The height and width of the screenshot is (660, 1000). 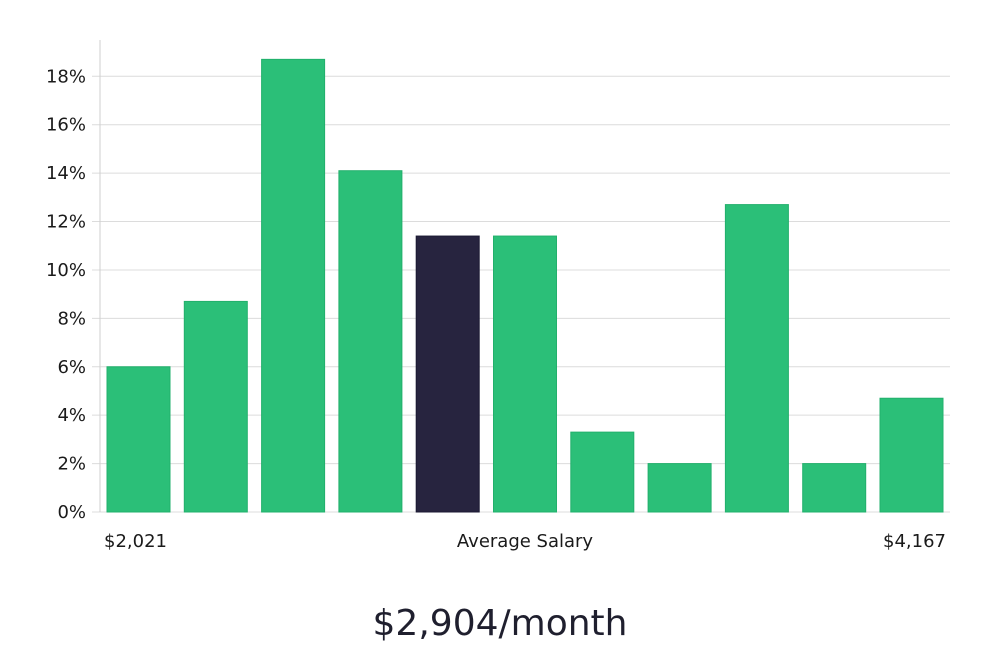 What do you see at coordinates (71, 415) in the screenshot?
I see `y-tick-label: 4%` at bounding box center [71, 415].